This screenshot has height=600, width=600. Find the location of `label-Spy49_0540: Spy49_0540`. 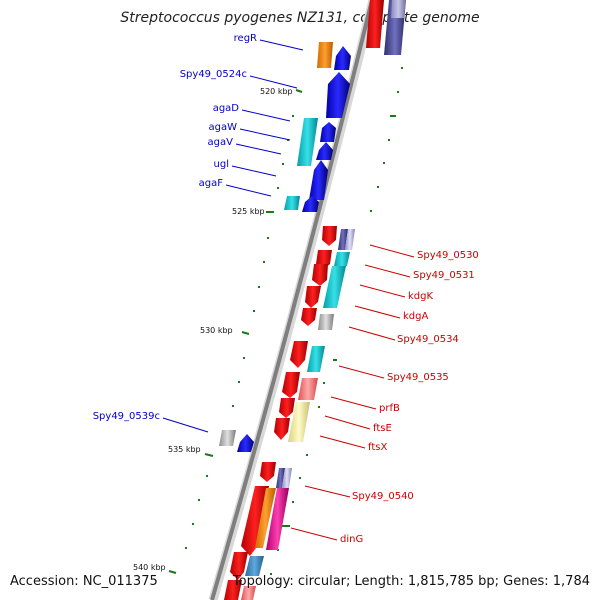

label-Spy49_0540: Spy49_0540 is located at coordinates (383, 496).